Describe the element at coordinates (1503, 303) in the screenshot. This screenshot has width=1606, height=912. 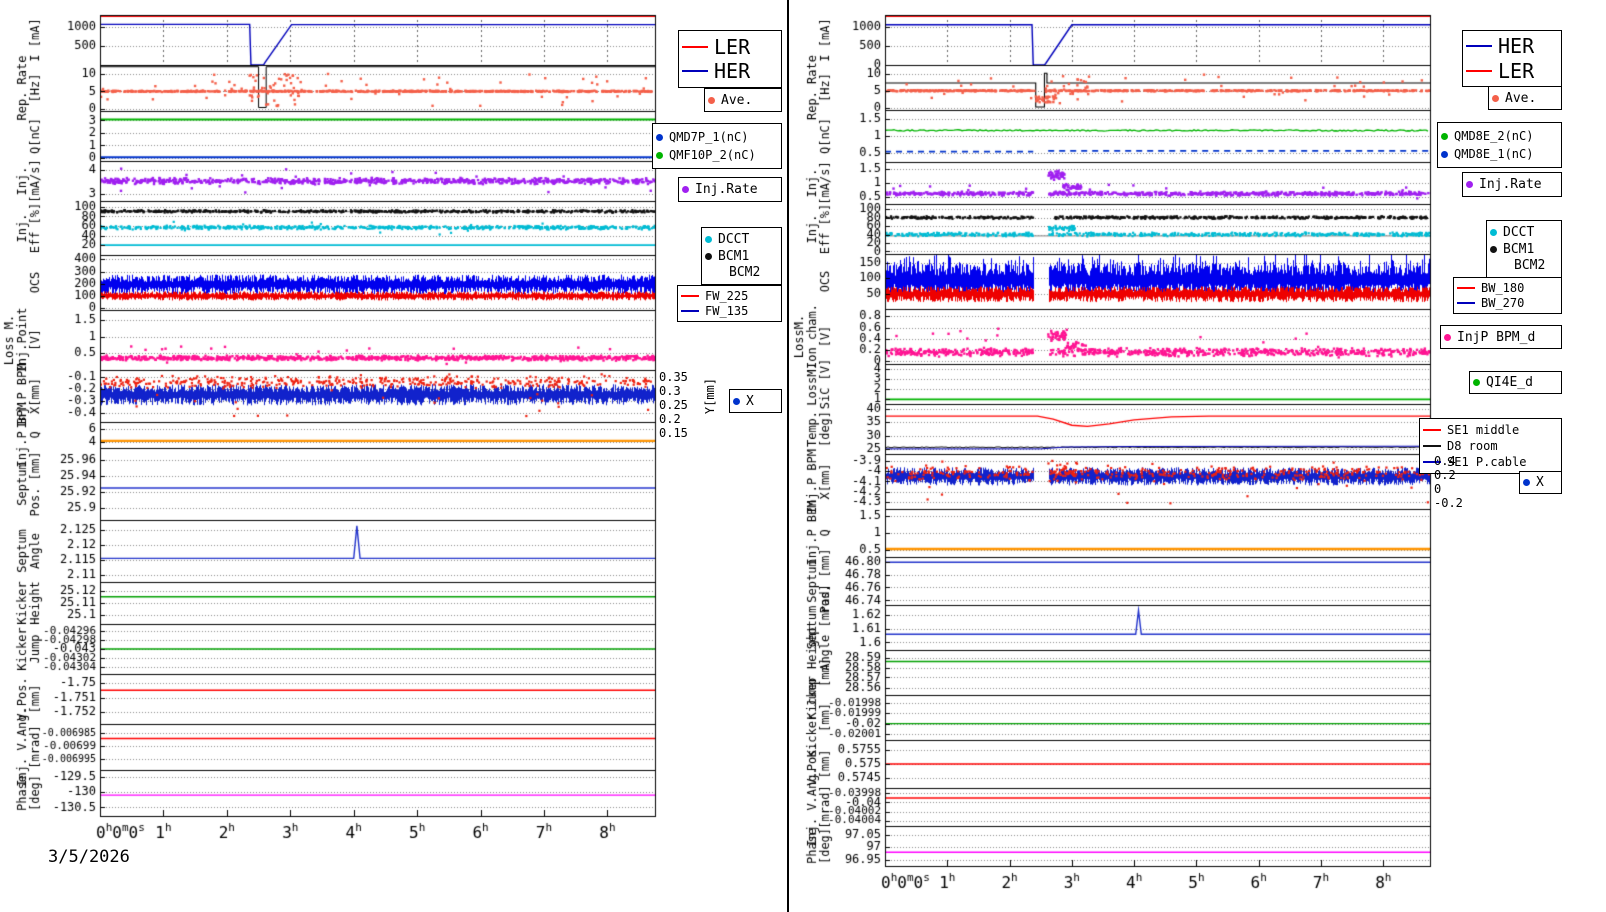
I see `legend-label: BW_270` at that location.